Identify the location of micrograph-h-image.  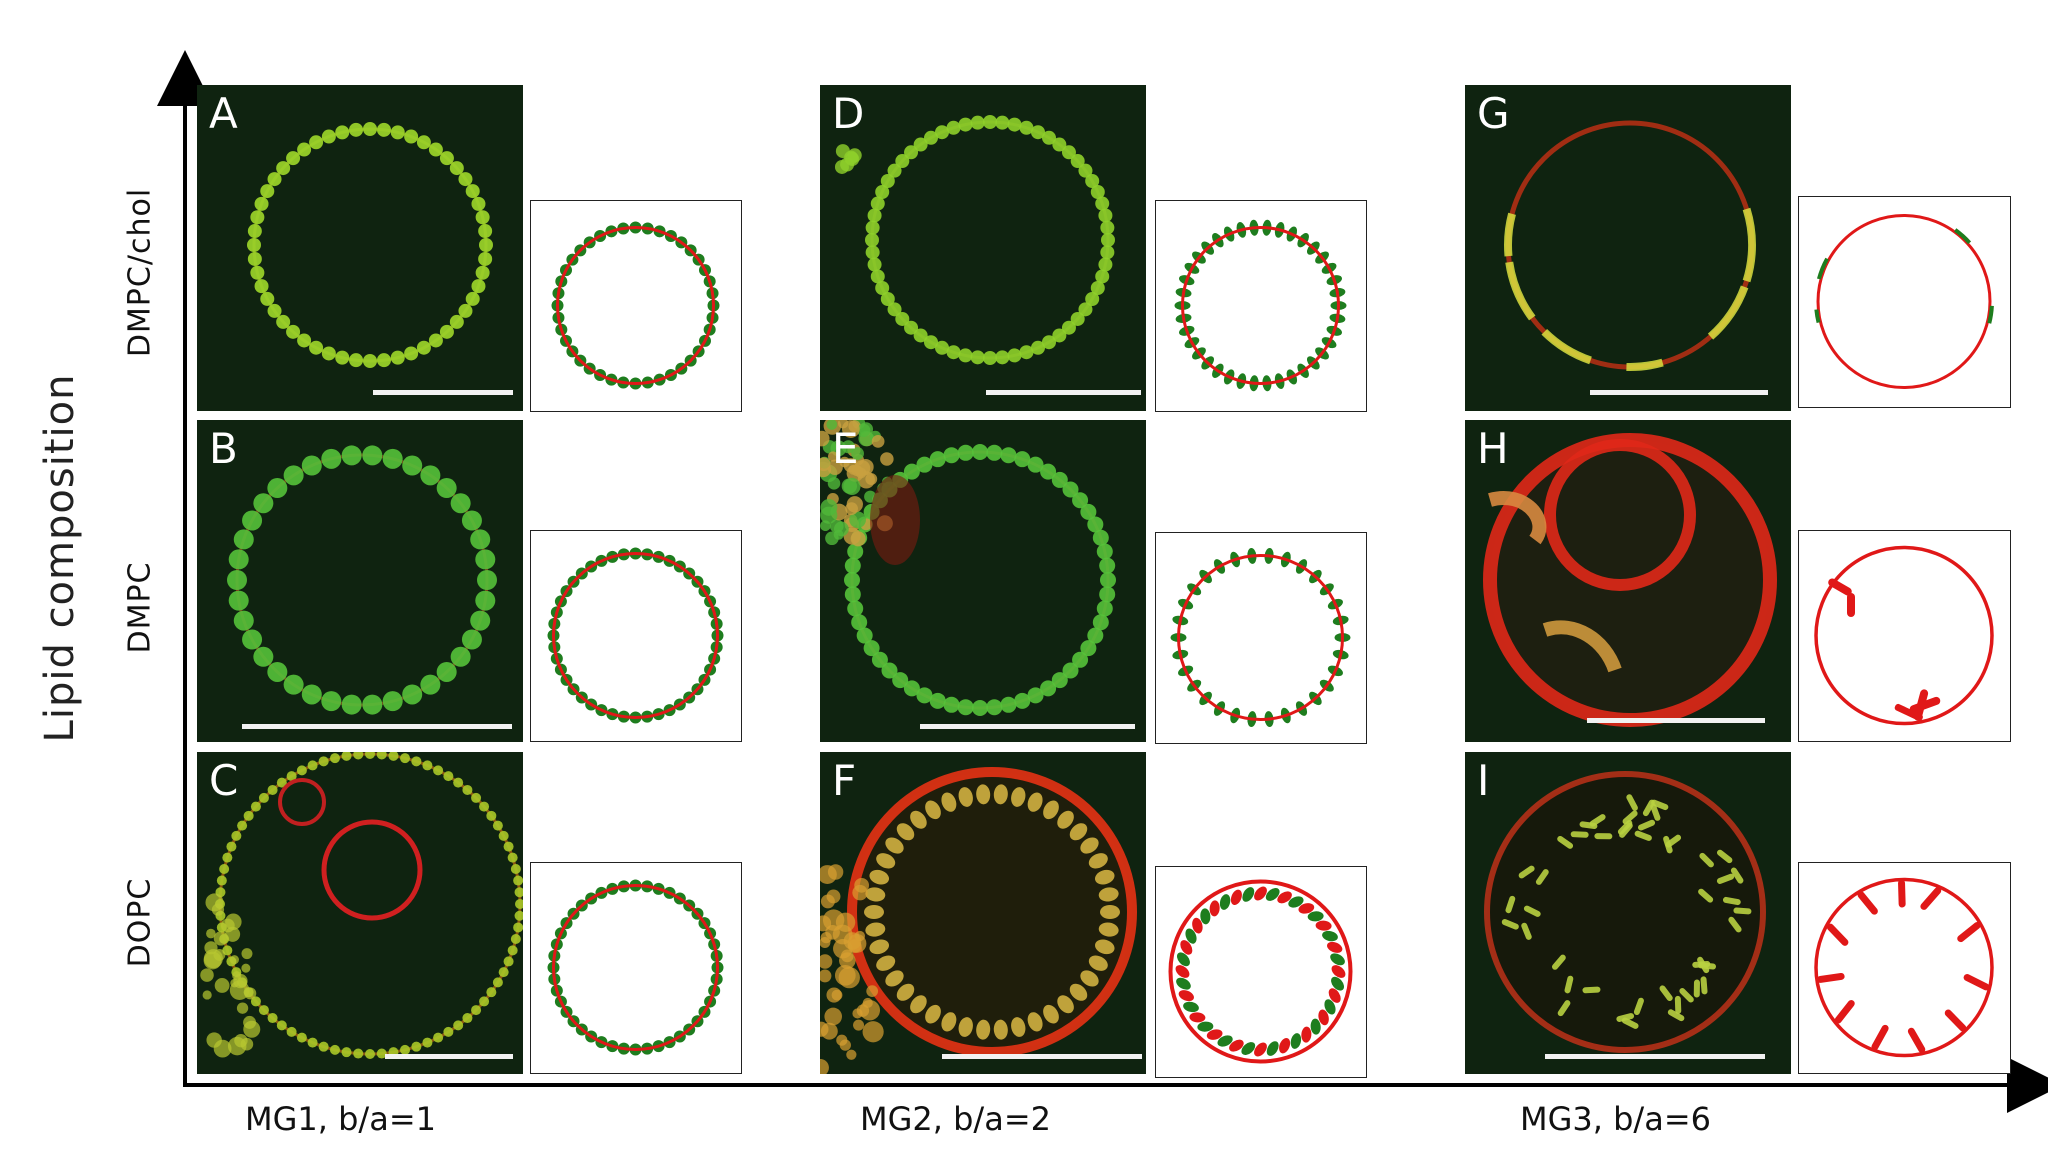
(1628, 581).